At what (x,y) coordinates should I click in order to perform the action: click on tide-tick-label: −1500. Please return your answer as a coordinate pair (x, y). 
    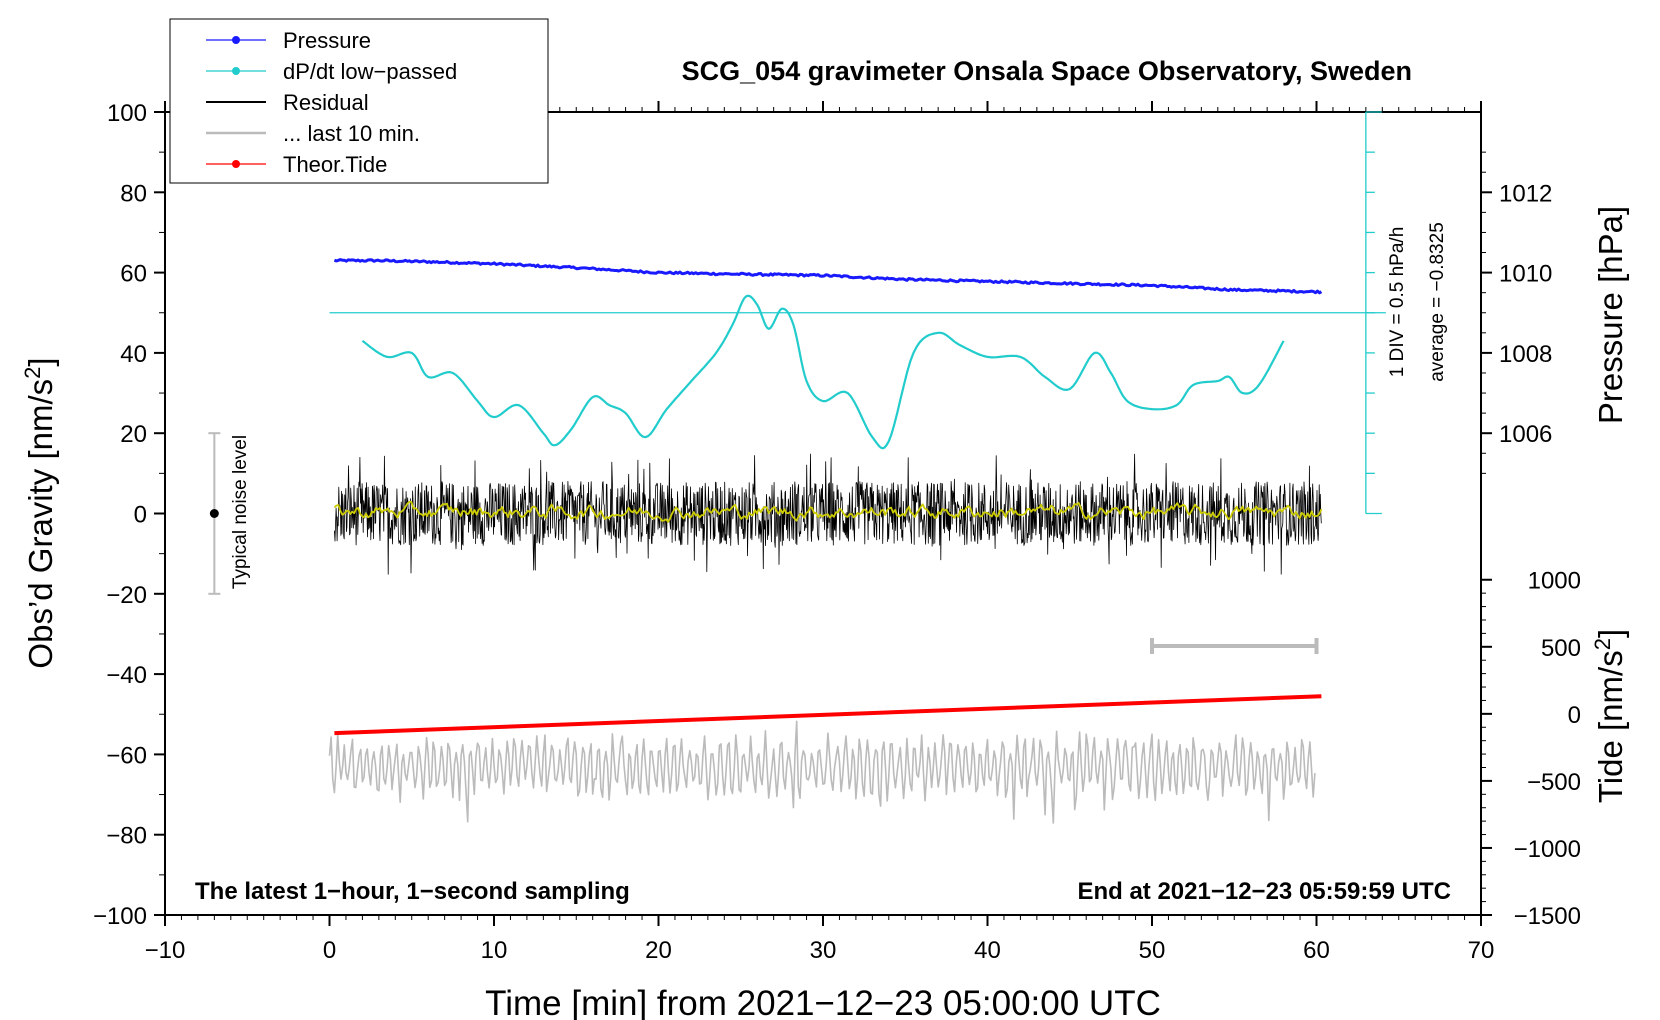
    Looking at the image, I should click on (1547, 916).